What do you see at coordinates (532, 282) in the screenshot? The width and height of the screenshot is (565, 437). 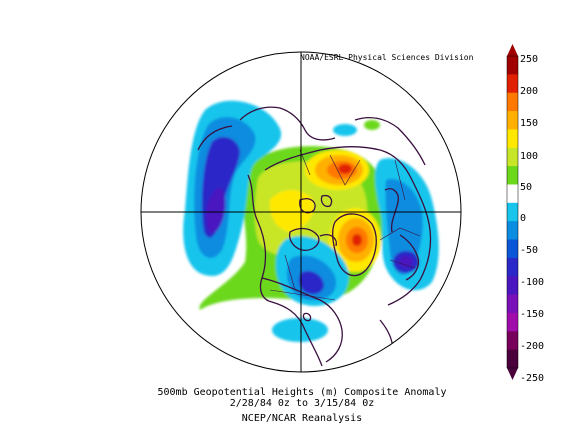 I see `colorbar-tick-label: -100` at bounding box center [532, 282].